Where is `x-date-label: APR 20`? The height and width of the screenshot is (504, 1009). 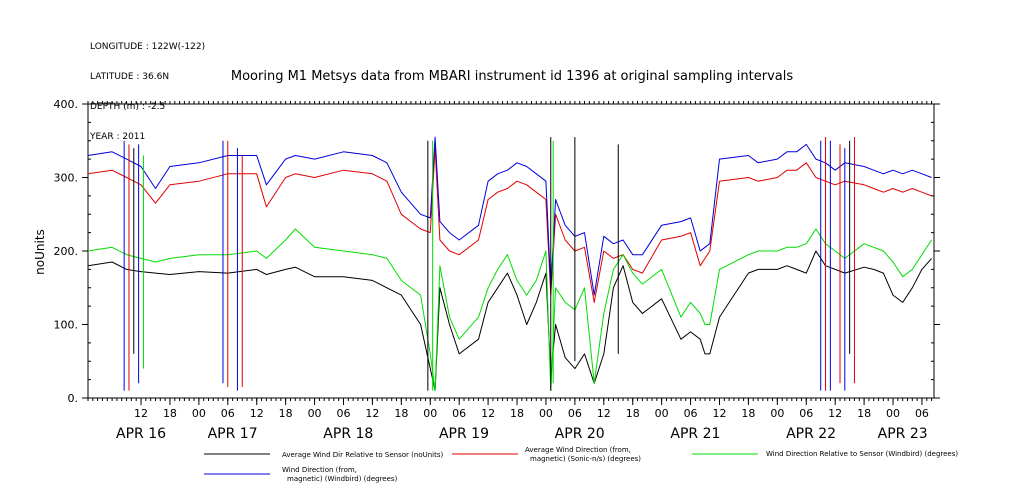
x-date-label: APR 20 is located at coordinates (580, 434).